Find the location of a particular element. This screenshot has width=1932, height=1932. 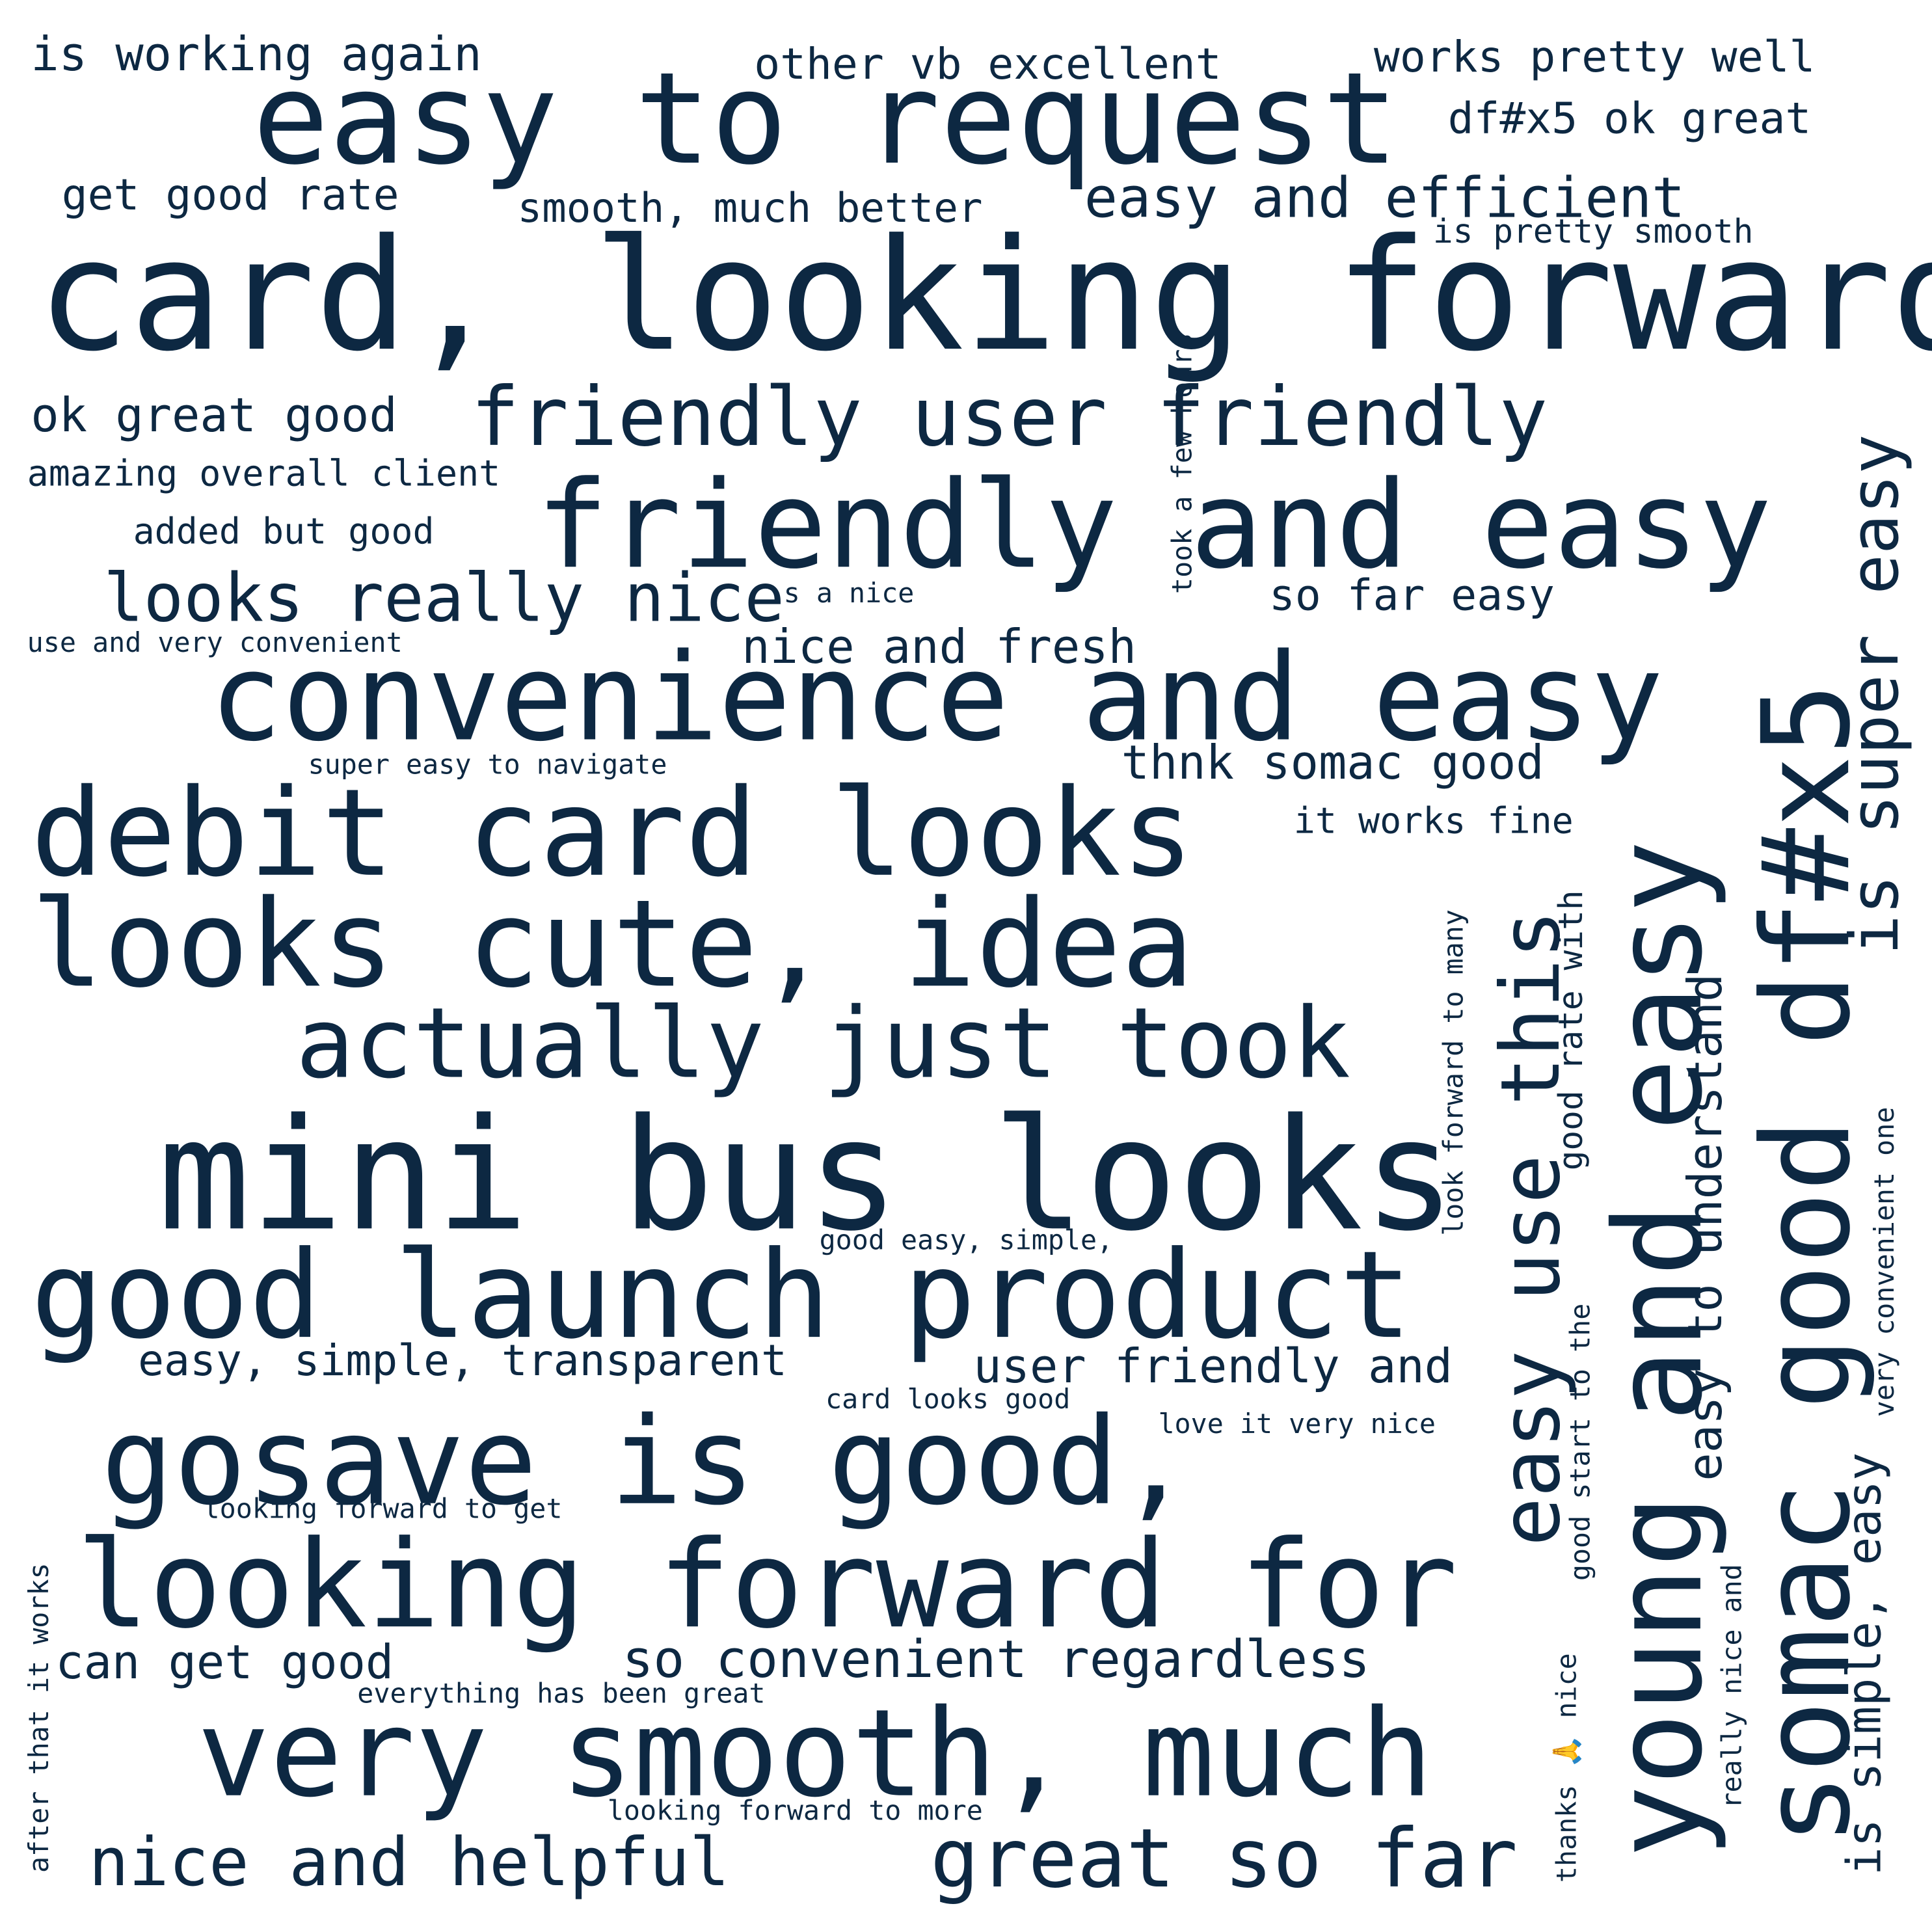

phrase-df-ok-great: df#x5 ok great is located at coordinates (1629, 119).